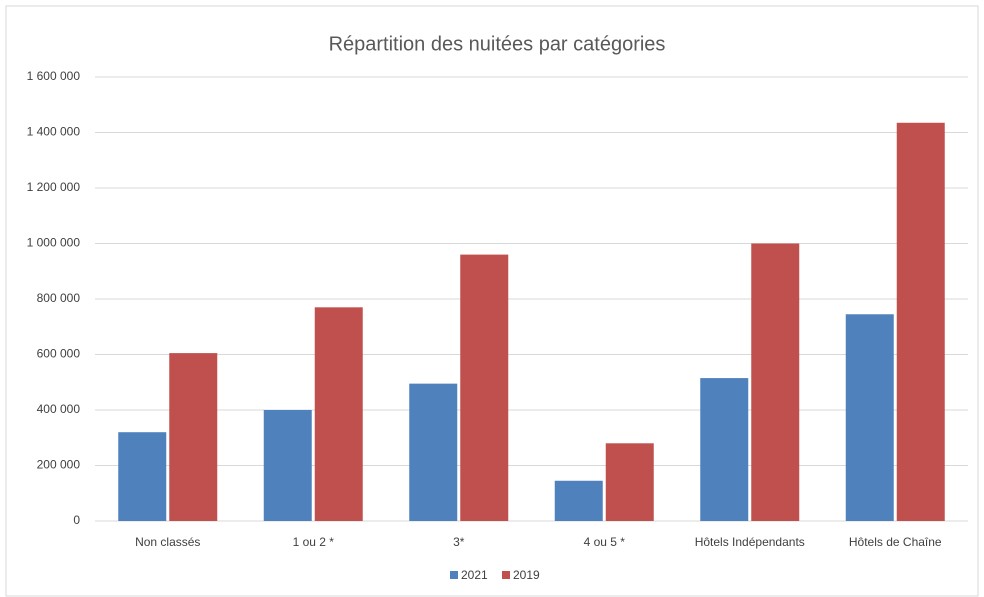  What do you see at coordinates (167, 542) in the screenshot?
I see `x-tick-label: Non classés` at bounding box center [167, 542].